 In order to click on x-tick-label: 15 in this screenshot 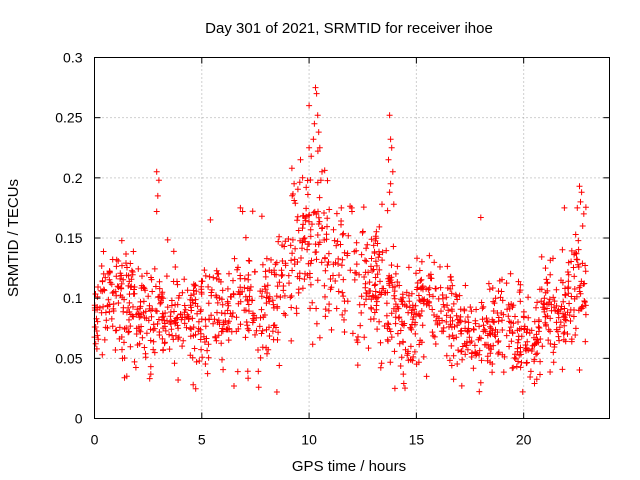, I will do `click(417, 440)`.